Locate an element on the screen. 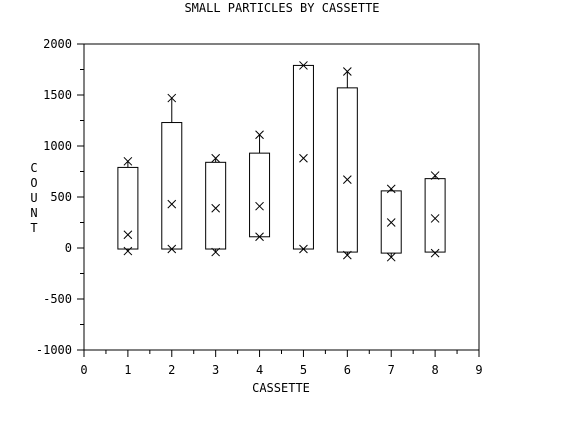 The height and width of the screenshot is (437, 564). x-tick-label: 8 is located at coordinates (434, 370).